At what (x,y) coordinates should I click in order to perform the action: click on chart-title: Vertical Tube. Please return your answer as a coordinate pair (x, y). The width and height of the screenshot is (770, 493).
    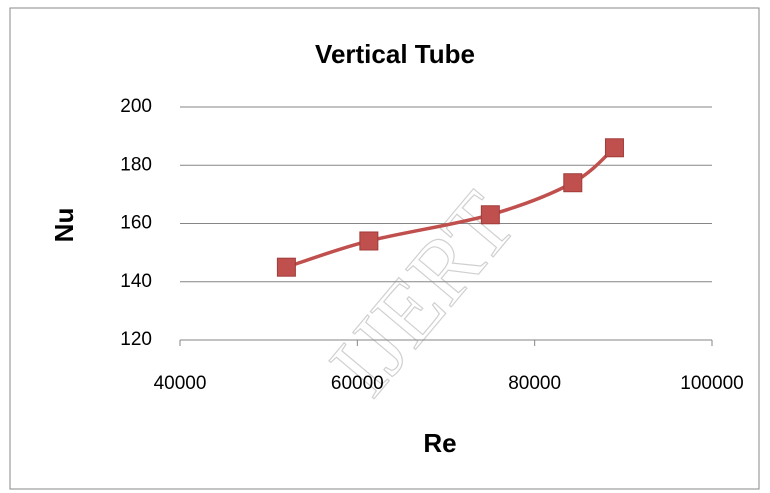
    Looking at the image, I should click on (395, 54).